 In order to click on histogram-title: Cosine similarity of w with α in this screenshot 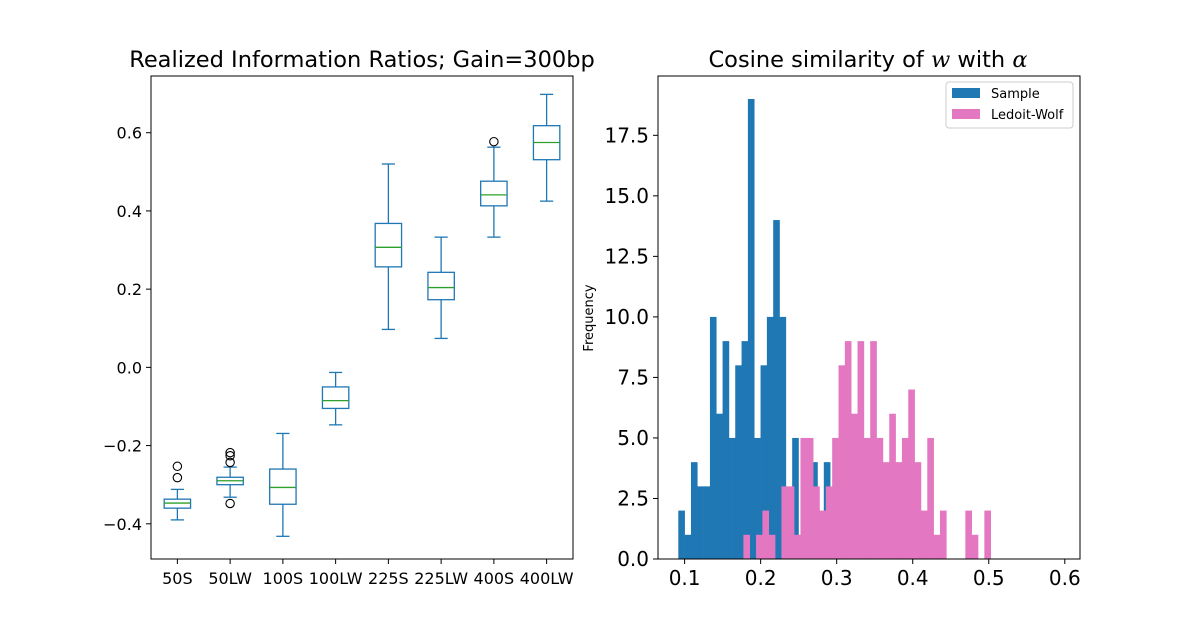, I will do `click(867, 60)`.